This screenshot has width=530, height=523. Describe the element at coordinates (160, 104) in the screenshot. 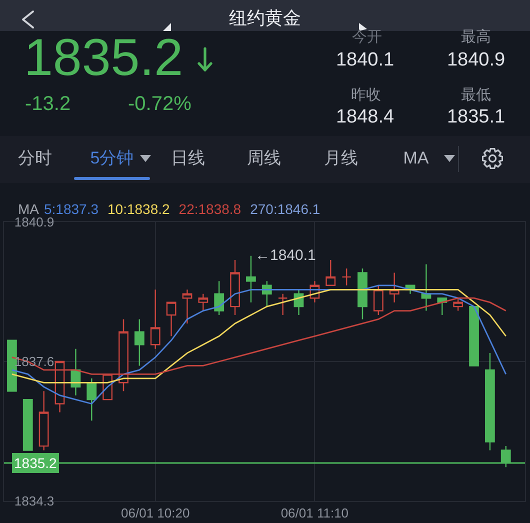

I see `text: -0.72%` at that location.